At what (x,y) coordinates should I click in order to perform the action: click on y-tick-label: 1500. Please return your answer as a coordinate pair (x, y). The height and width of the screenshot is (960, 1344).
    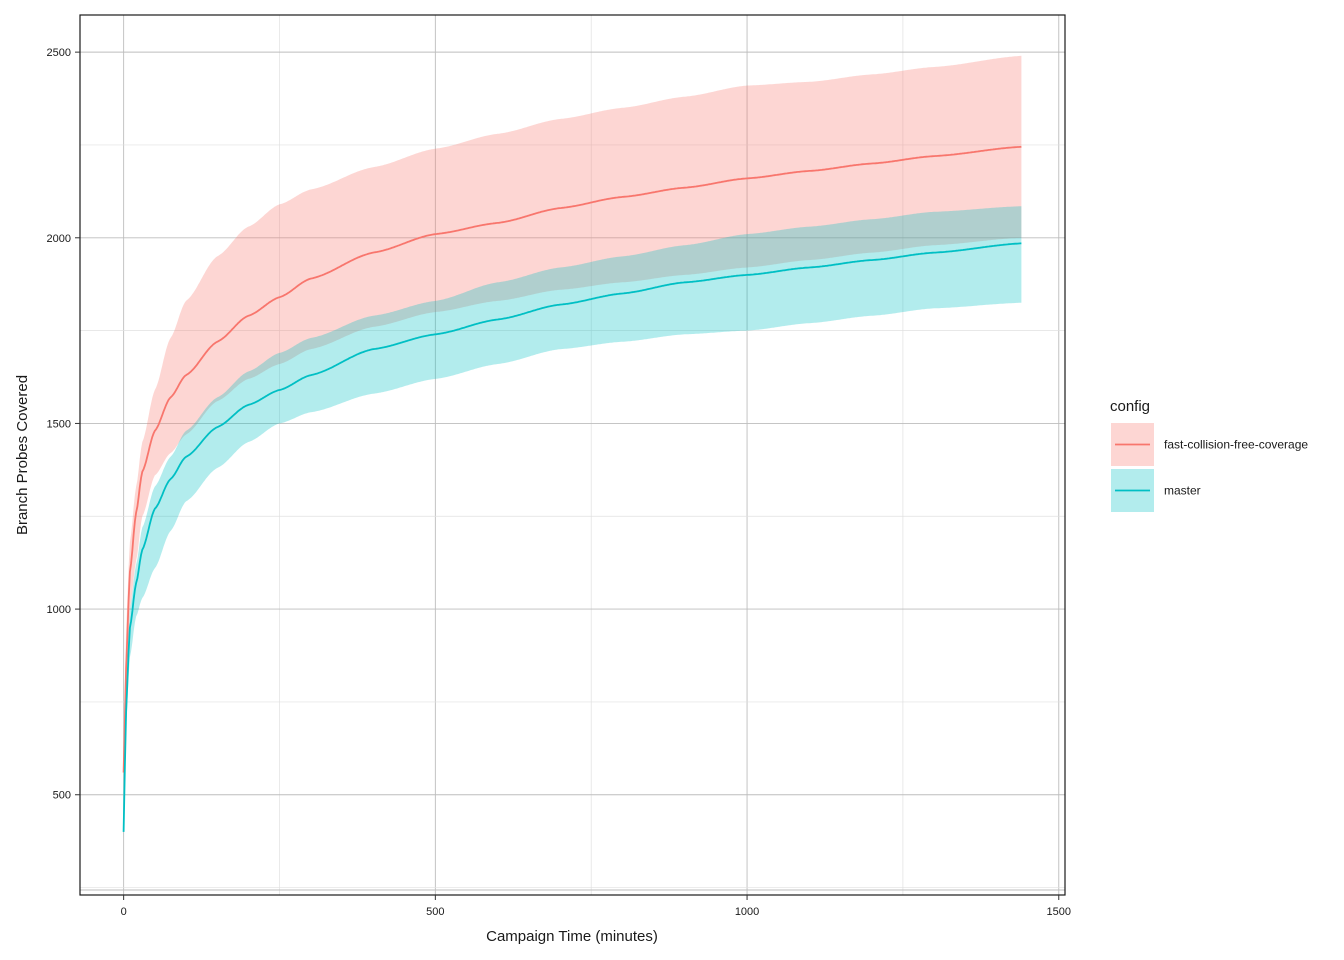
    Looking at the image, I should click on (59, 424).